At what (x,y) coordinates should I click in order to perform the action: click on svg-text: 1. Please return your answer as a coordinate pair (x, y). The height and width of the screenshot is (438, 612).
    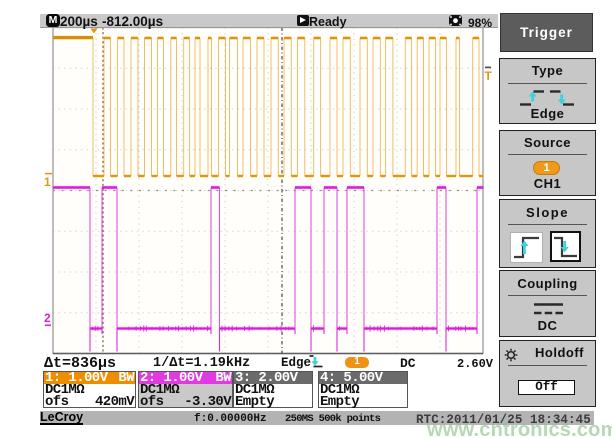
    Looking at the image, I should click on (47, 182).